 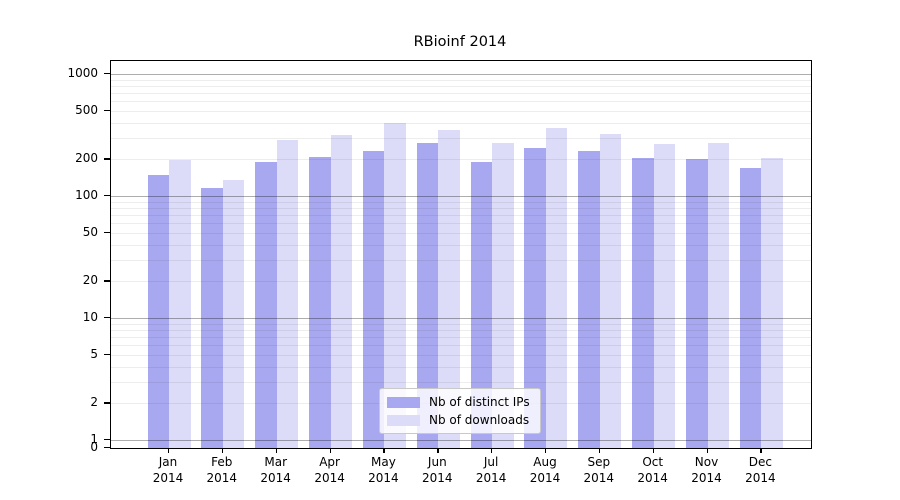 What do you see at coordinates (86, 109) in the screenshot?
I see `y-tick-label-500: 500` at bounding box center [86, 109].